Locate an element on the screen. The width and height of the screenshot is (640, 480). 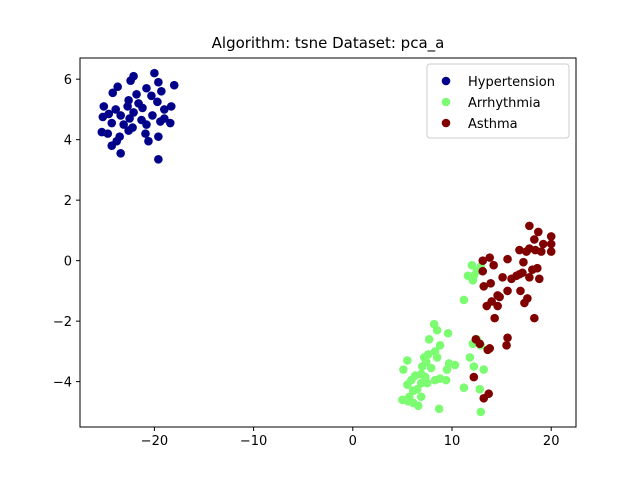
series-arrhythmia is located at coordinates (443, 338).